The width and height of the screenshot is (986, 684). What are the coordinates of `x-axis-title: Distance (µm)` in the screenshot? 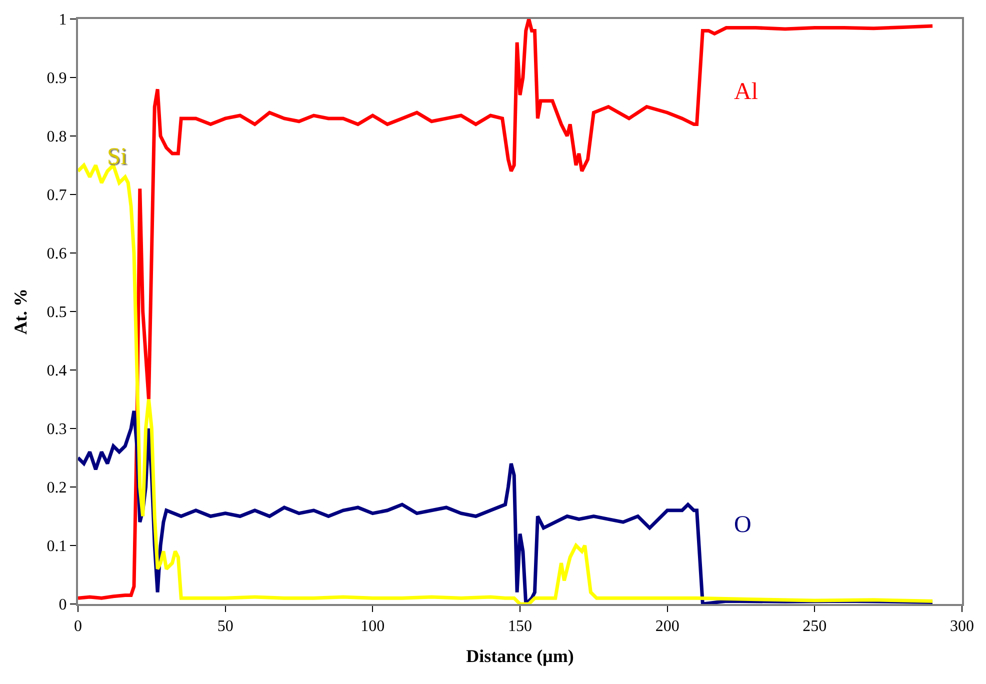 It's located at (520, 656).